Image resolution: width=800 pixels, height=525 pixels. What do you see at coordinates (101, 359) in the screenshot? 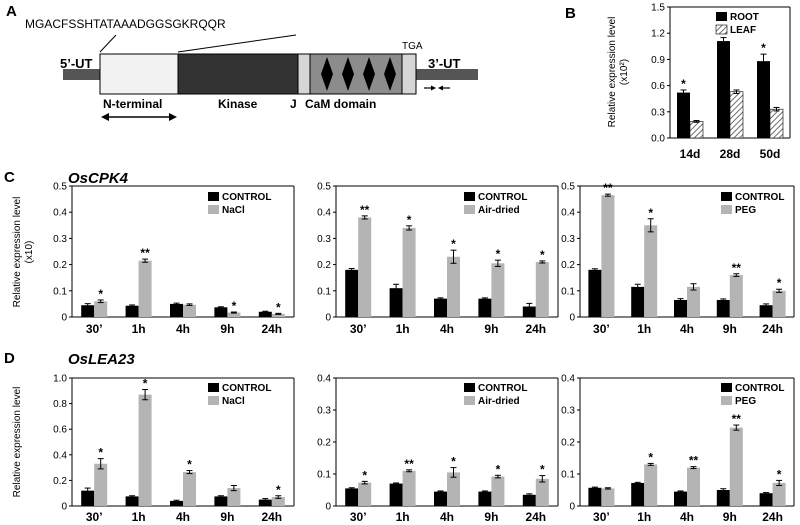
I see `gene-label-d: OsLEA23` at bounding box center [101, 359].